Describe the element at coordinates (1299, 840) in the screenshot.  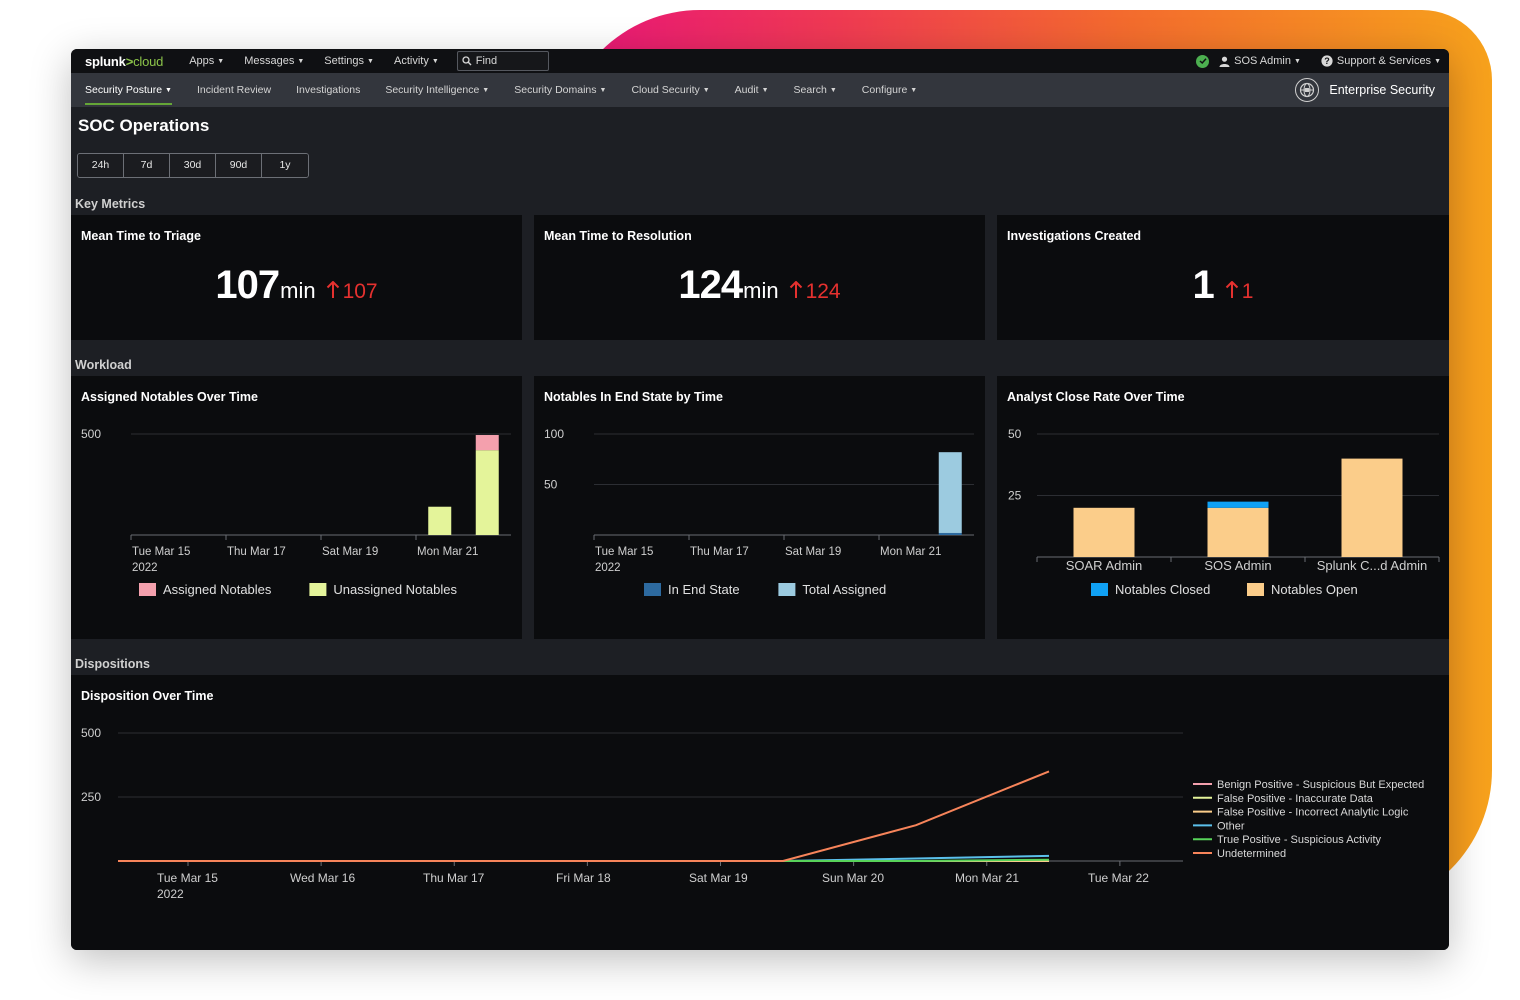
I see `legend-label: True Positive - Suspicious Activity` at that location.